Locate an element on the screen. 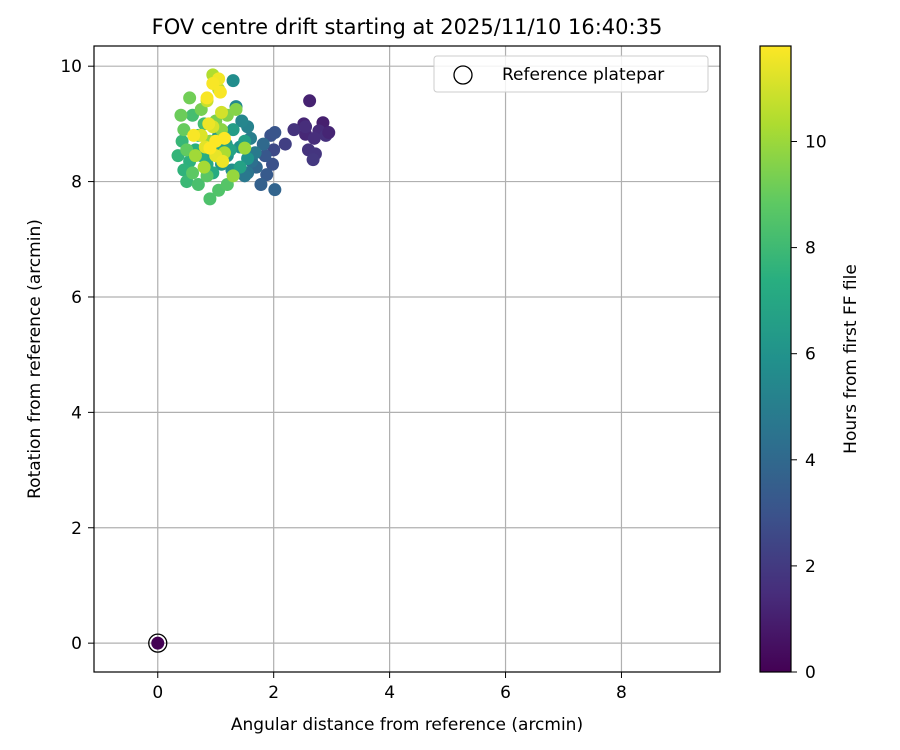  legend: Reference platepar is located at coordinates (571, 74).